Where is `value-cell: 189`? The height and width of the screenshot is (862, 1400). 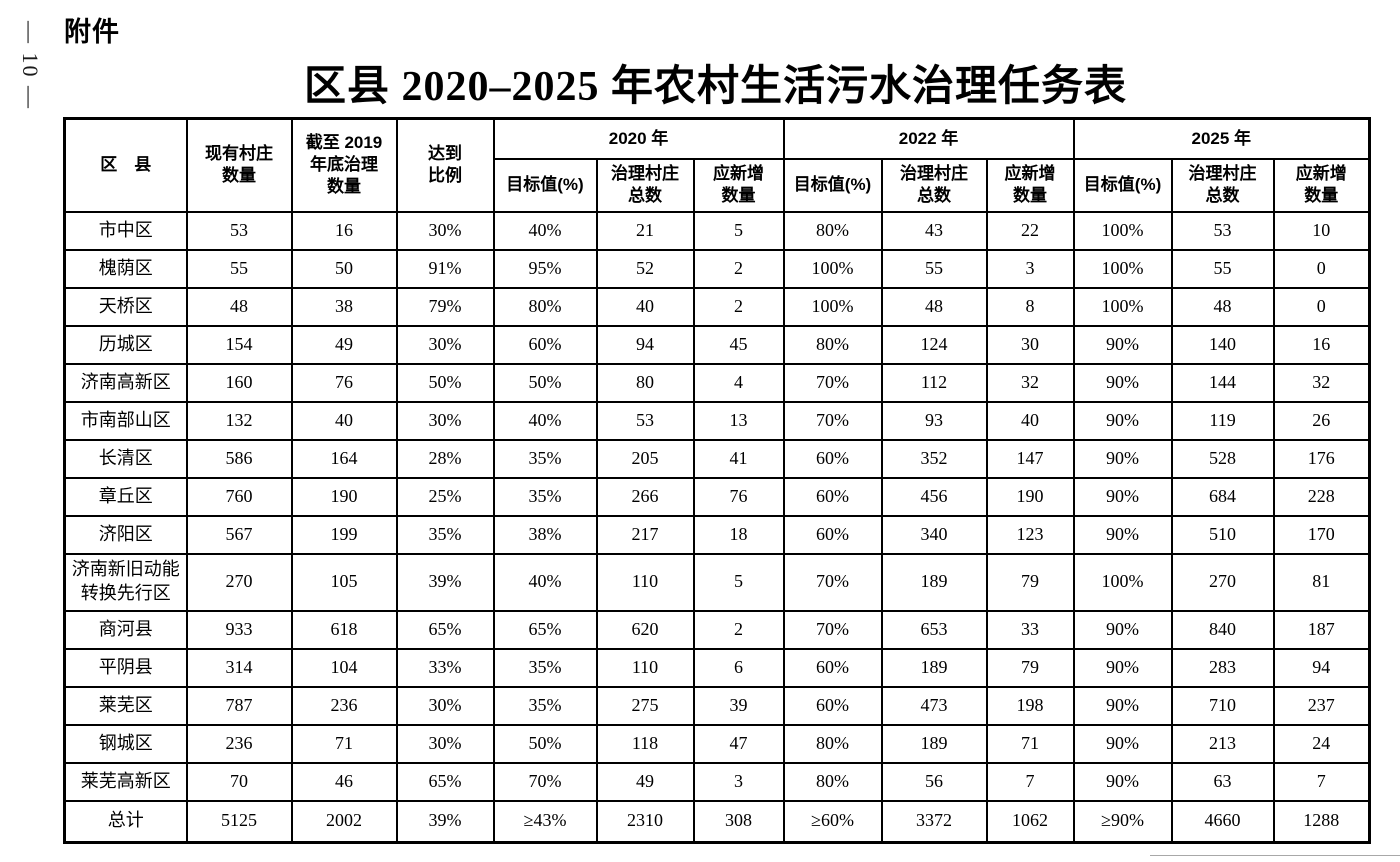 value-cell: 189 is located at coordinates (934, 582).